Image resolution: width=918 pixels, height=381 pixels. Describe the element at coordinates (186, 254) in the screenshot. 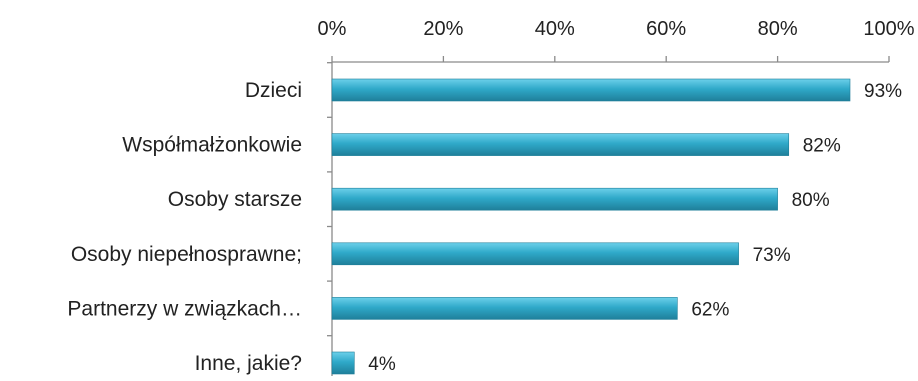

I see `category-label: Osoby niepełnosprawne;` at that location.